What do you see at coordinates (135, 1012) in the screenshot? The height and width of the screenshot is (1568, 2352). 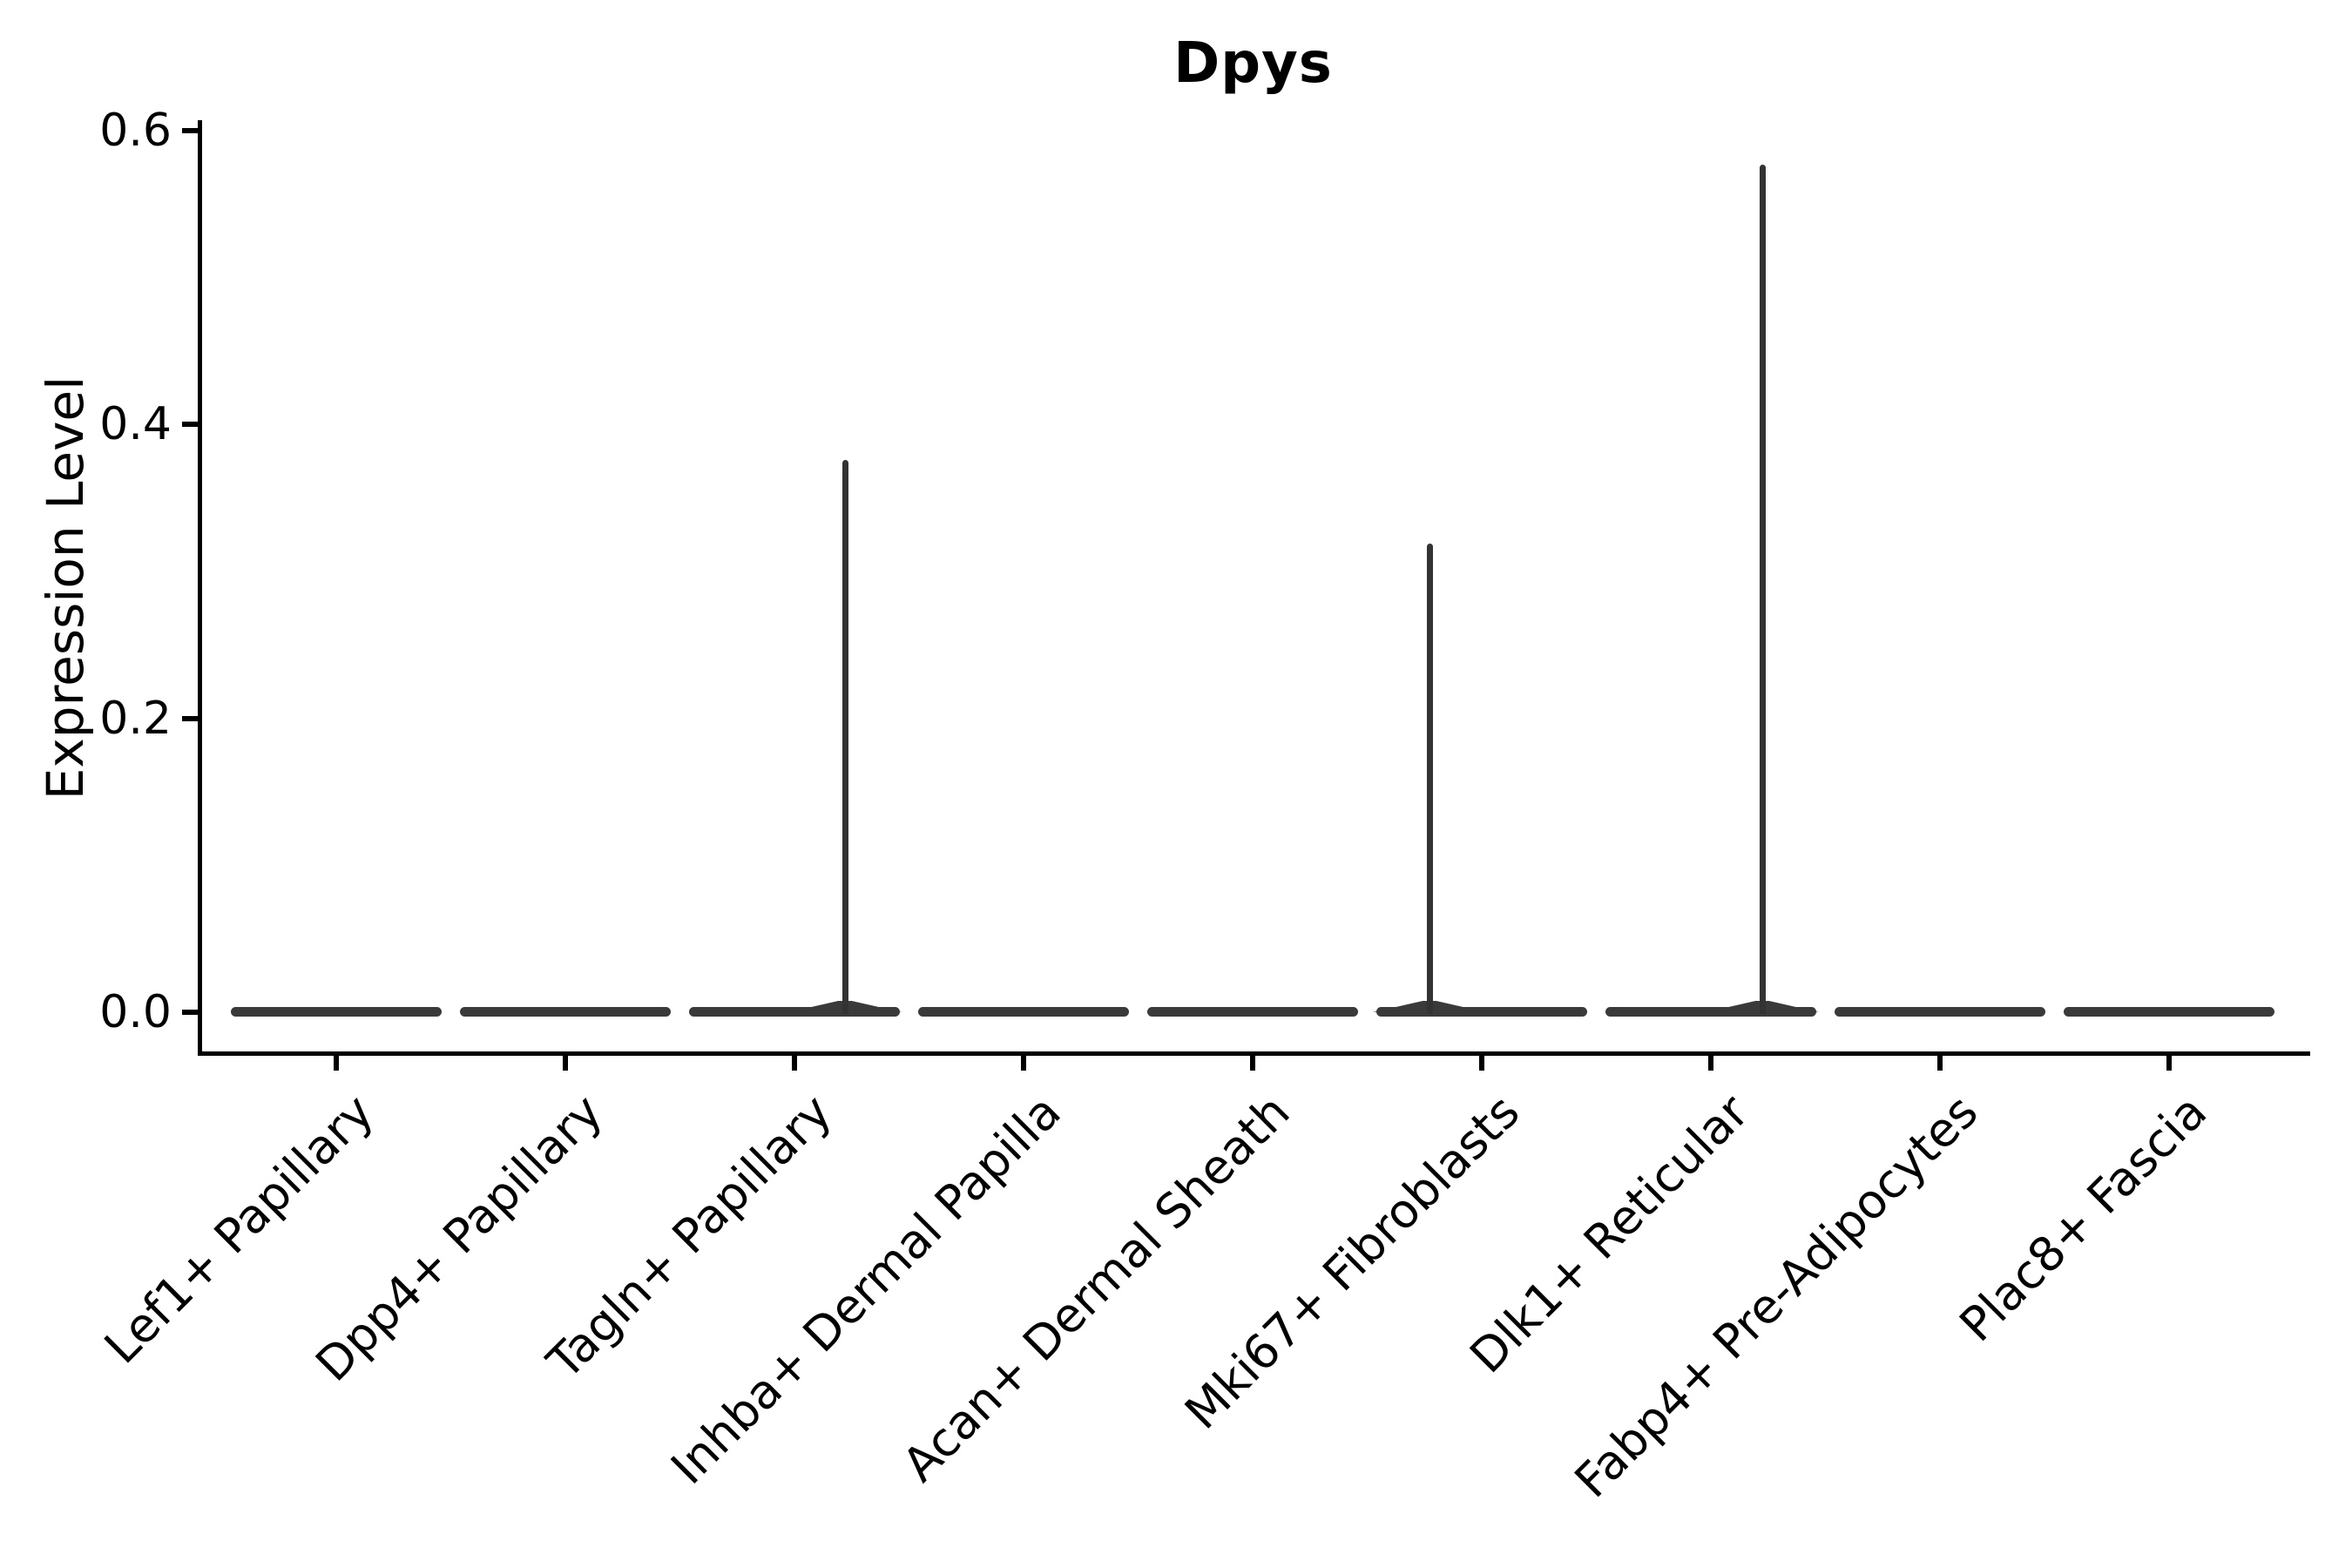 I see `y-tick-label: 0.0` at bounding box center [135, 1012].